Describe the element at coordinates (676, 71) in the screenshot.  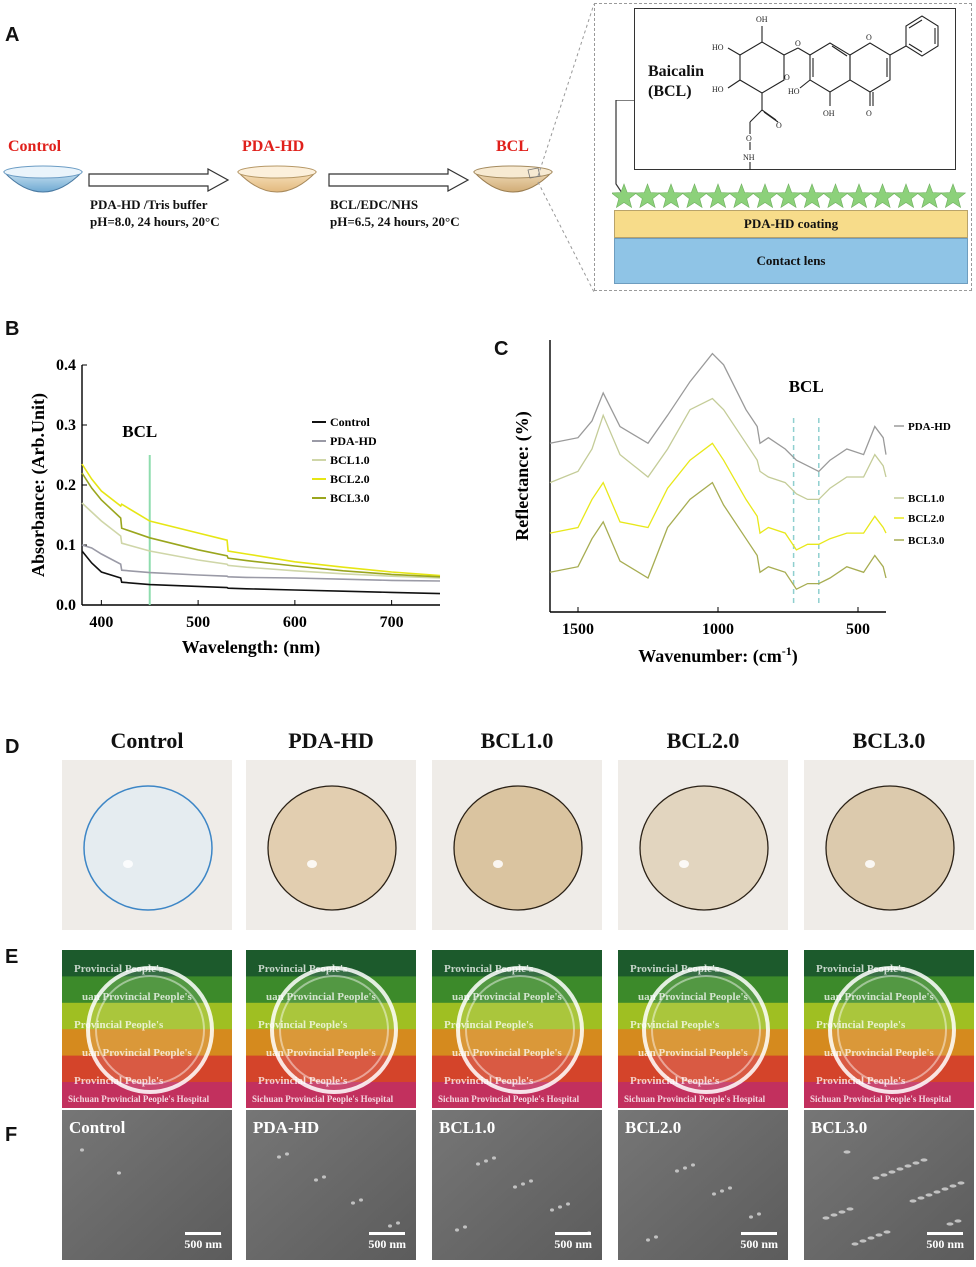
I see `molecule-name-line-1: Baicalin` at that location.